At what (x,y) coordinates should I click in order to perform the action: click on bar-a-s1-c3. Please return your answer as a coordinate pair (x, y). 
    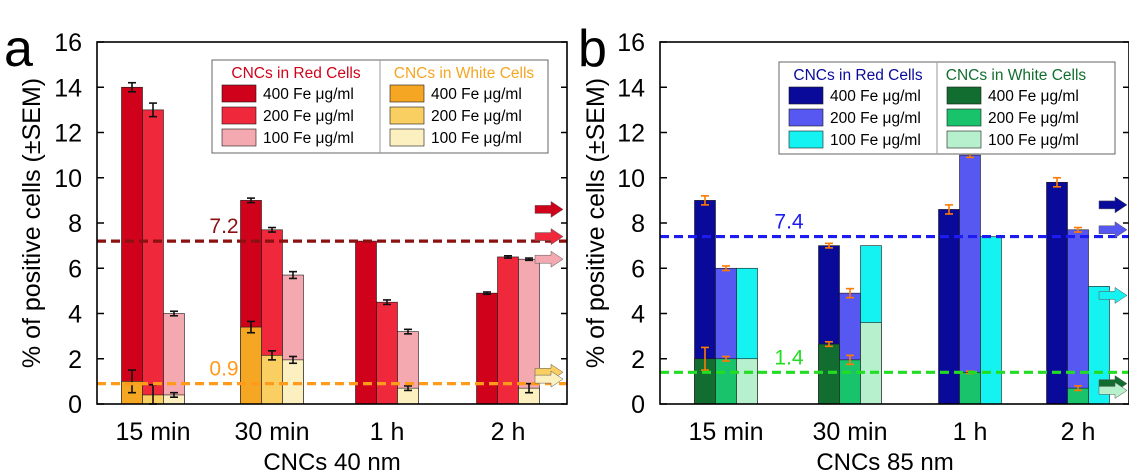
    Looking at the image, I should click on (508, 330).